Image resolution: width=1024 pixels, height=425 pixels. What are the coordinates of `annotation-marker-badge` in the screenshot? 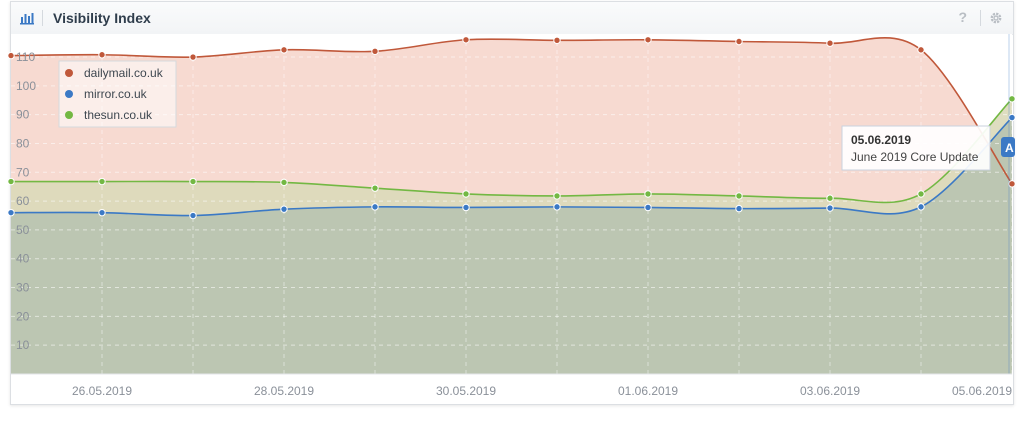 It's located at (1008, 147).